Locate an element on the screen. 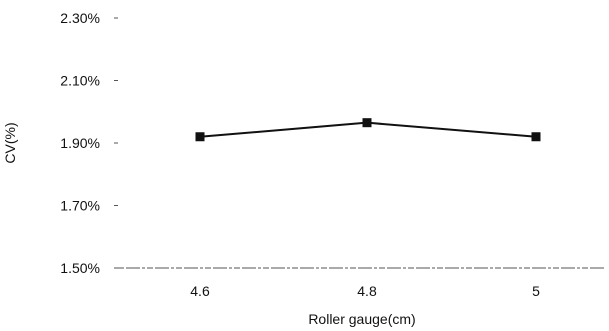 The width and height of the screenshot is (609, 331). y-tick-label: 1.50% is located at coordinates (80, 268).